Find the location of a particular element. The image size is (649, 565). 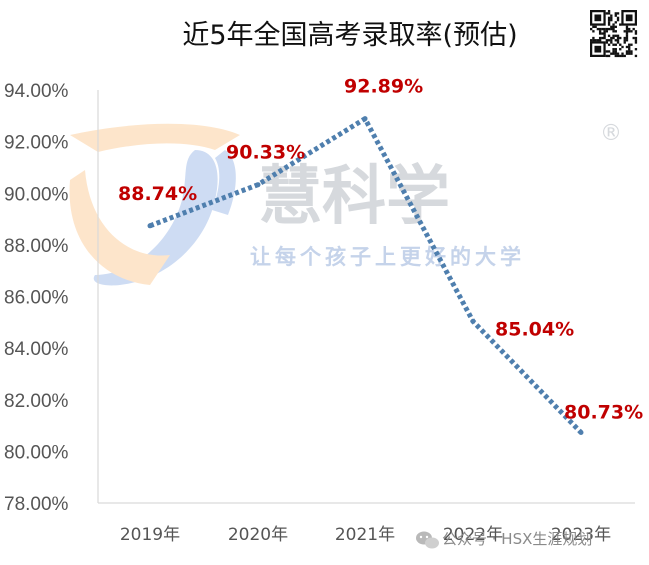

x-tick-label: 2023年 is located at coordinates (581, 535).